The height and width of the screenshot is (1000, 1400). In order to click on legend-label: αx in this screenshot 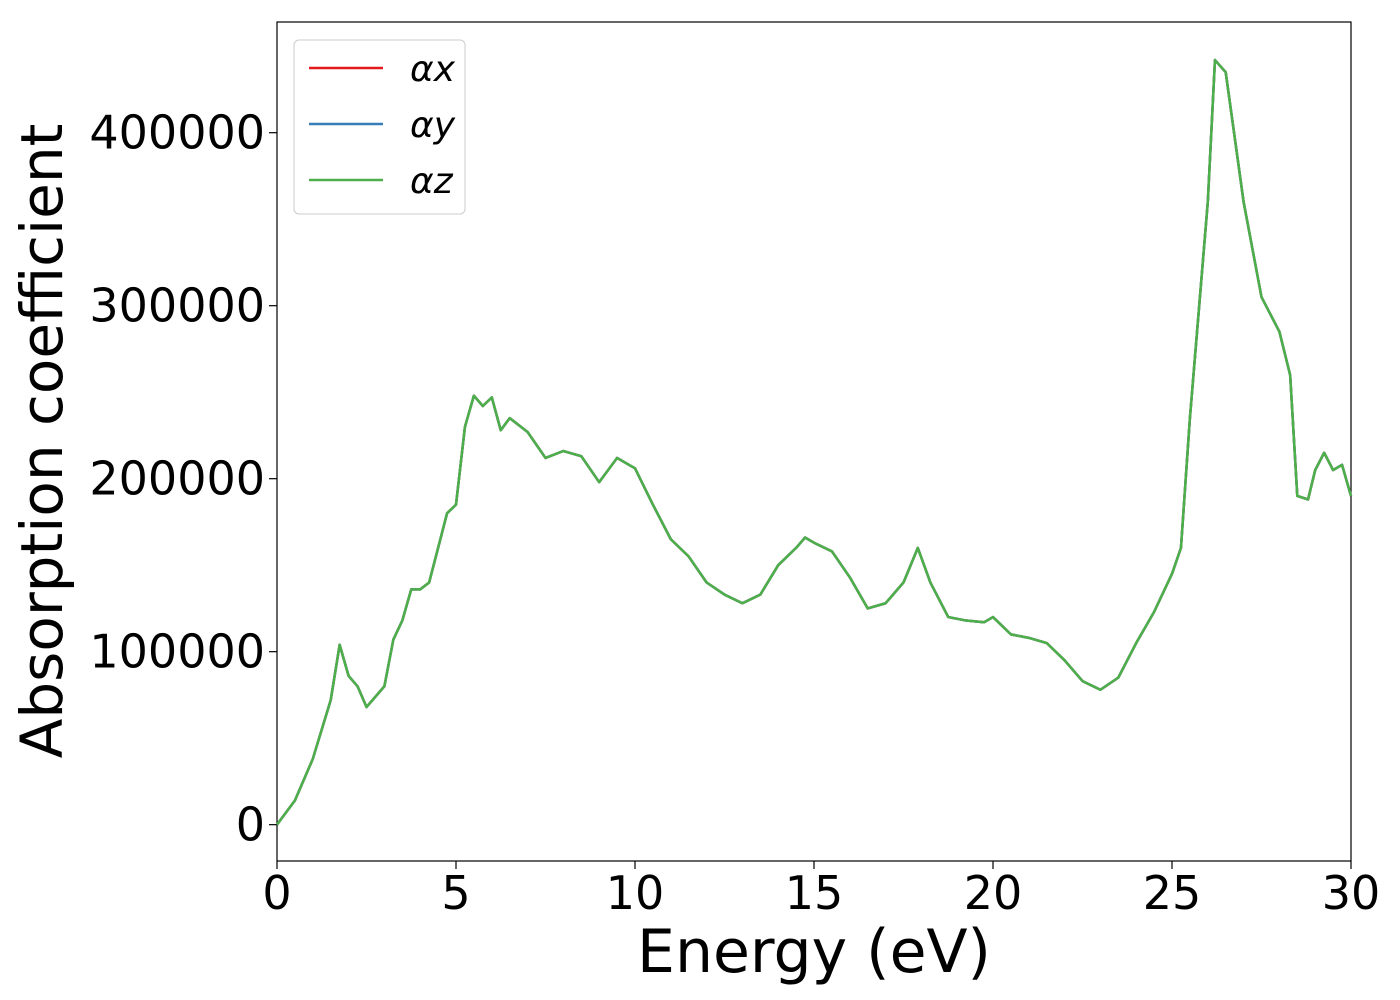, I will do `click(433, 69)`.